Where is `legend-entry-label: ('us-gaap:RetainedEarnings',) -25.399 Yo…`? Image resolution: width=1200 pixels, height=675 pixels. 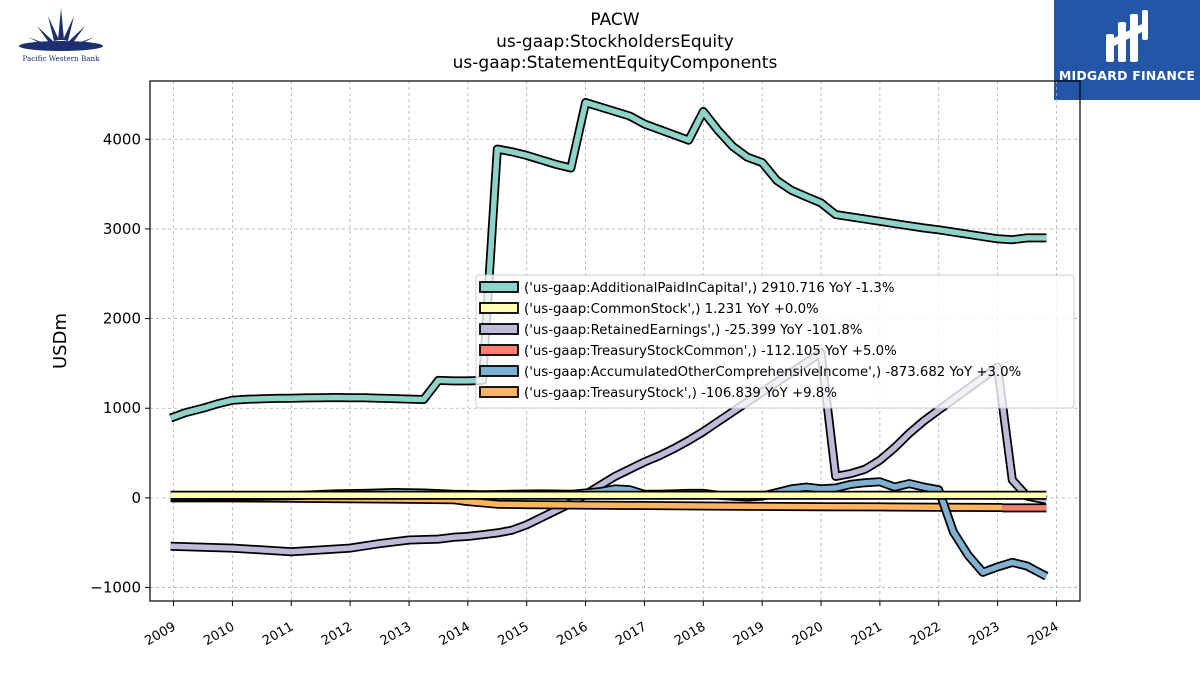
legend-entry-label: ('us-gaap:RetainedEarnings',) -25.399 Yo… is located at coordinates (693, 330).